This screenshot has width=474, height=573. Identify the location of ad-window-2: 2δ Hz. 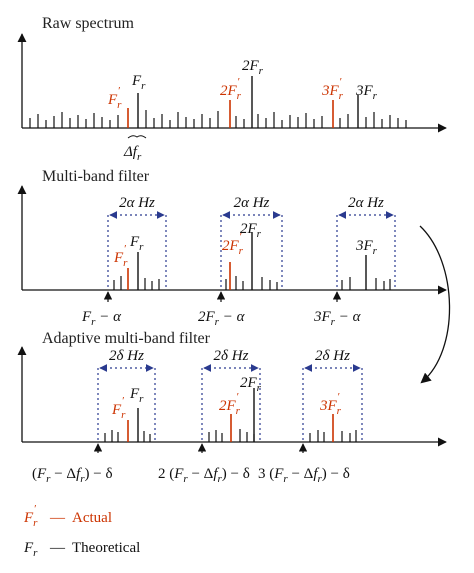
(231, 395).